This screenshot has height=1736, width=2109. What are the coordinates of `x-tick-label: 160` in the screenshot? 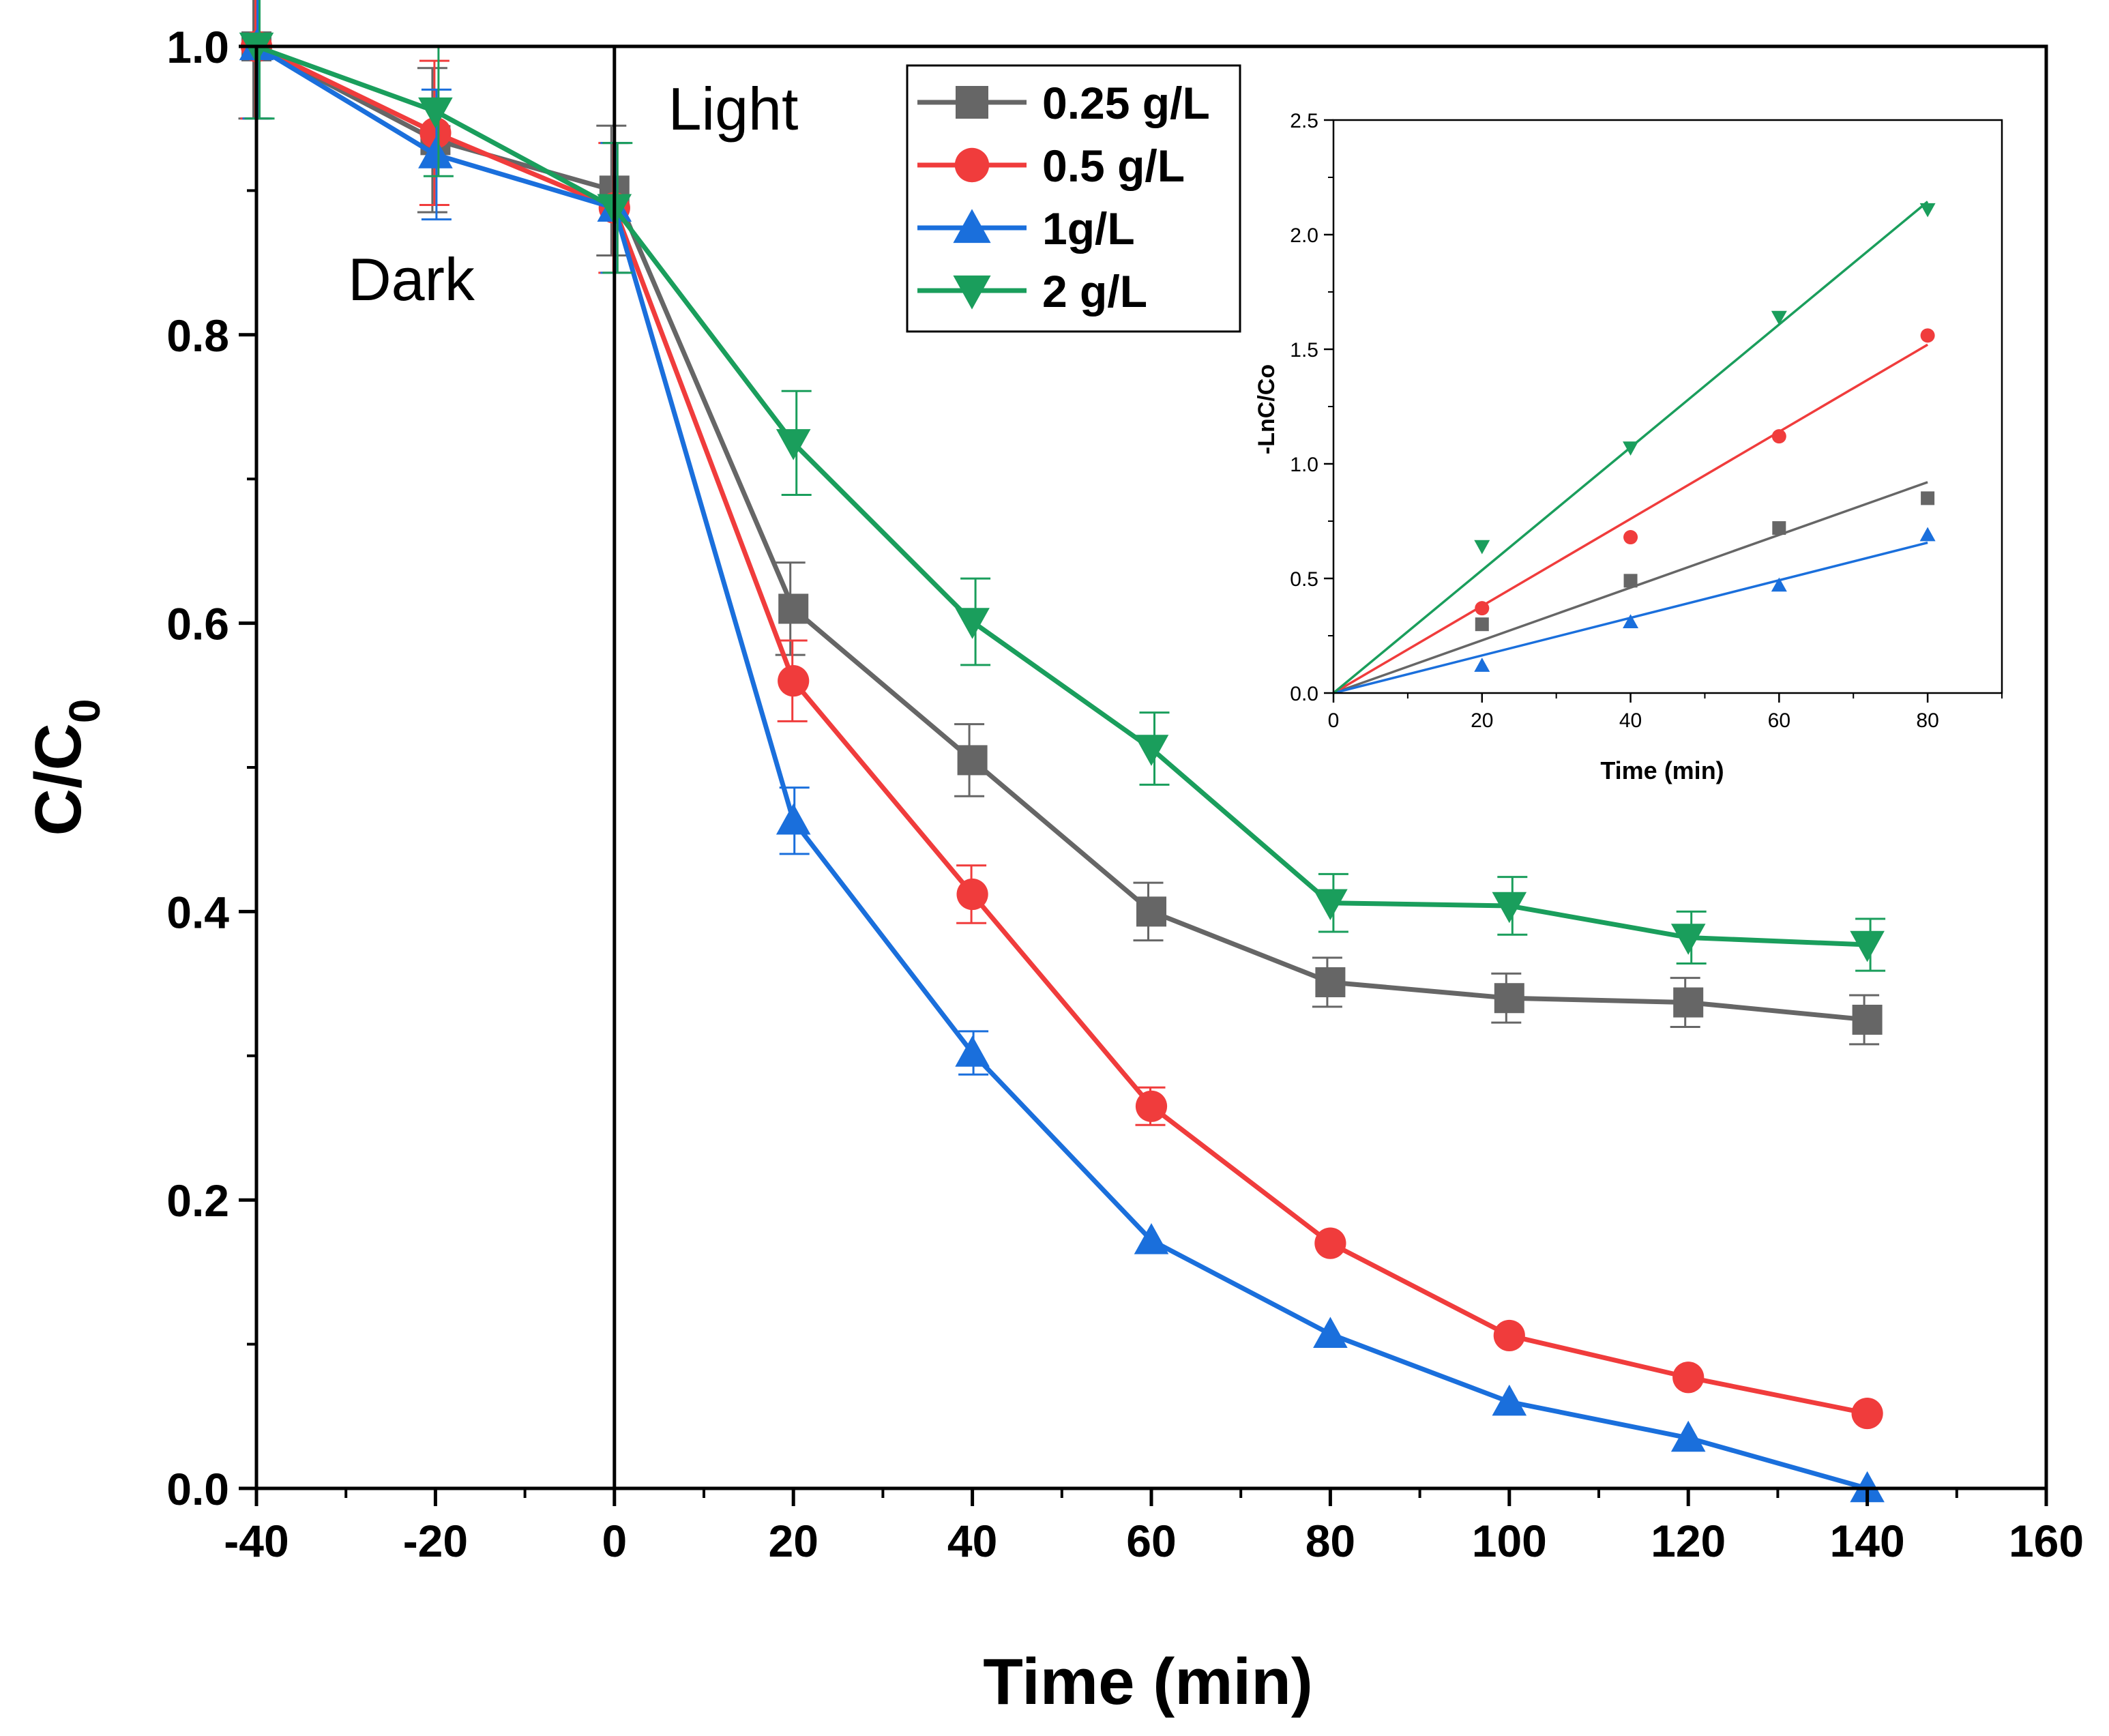 It's located at (2046, 1541).